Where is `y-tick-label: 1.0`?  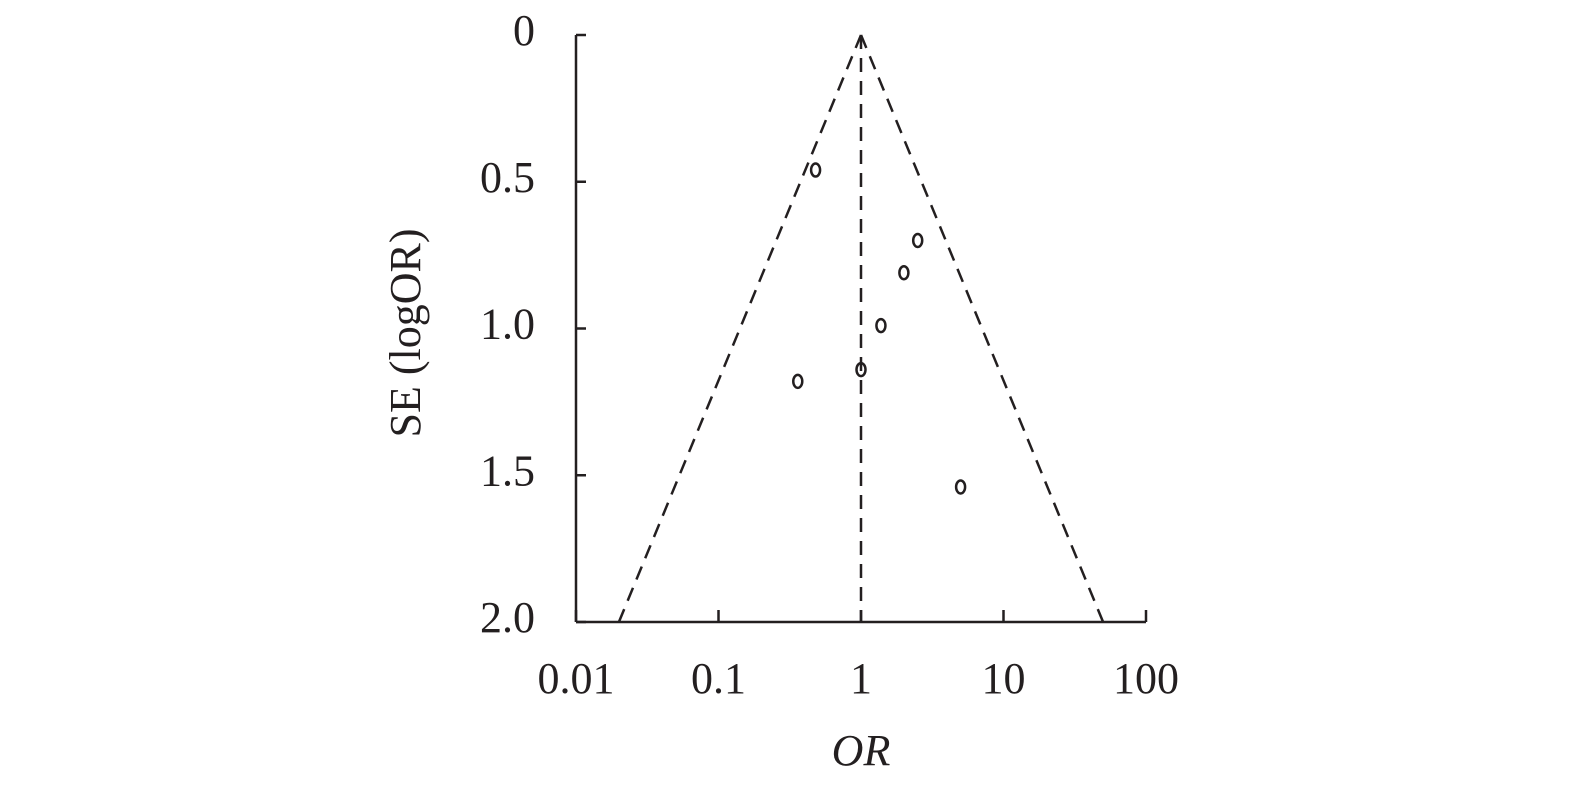
y-tick-label: 1.0 is located at coordinates (507, 324).